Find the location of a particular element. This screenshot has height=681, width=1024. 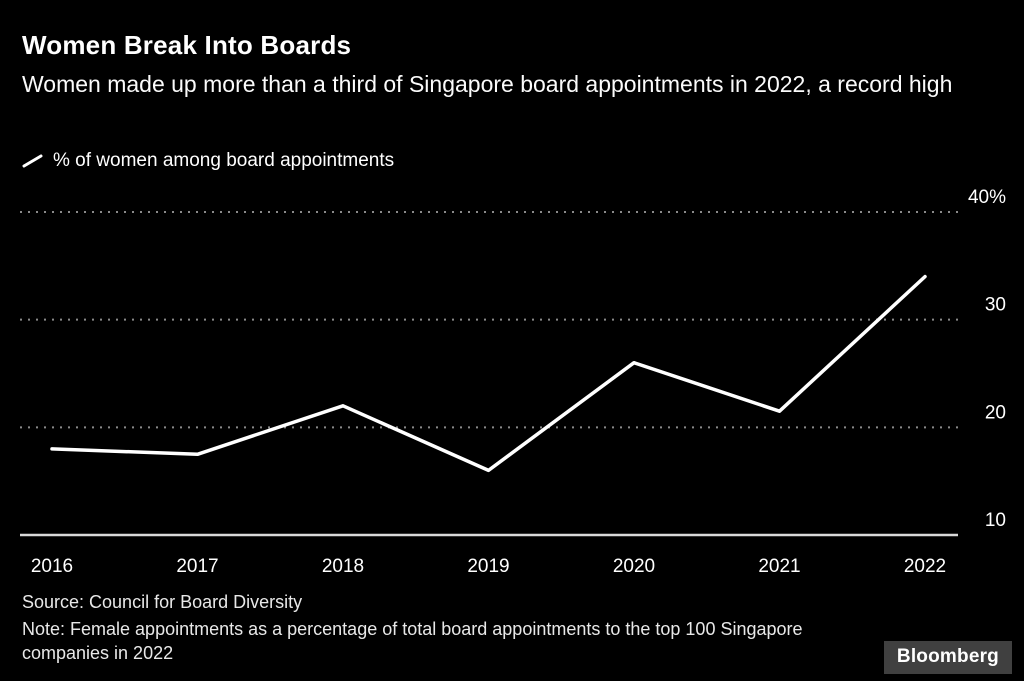

y-tick-label: 30 is located at coordinates (995, 305).